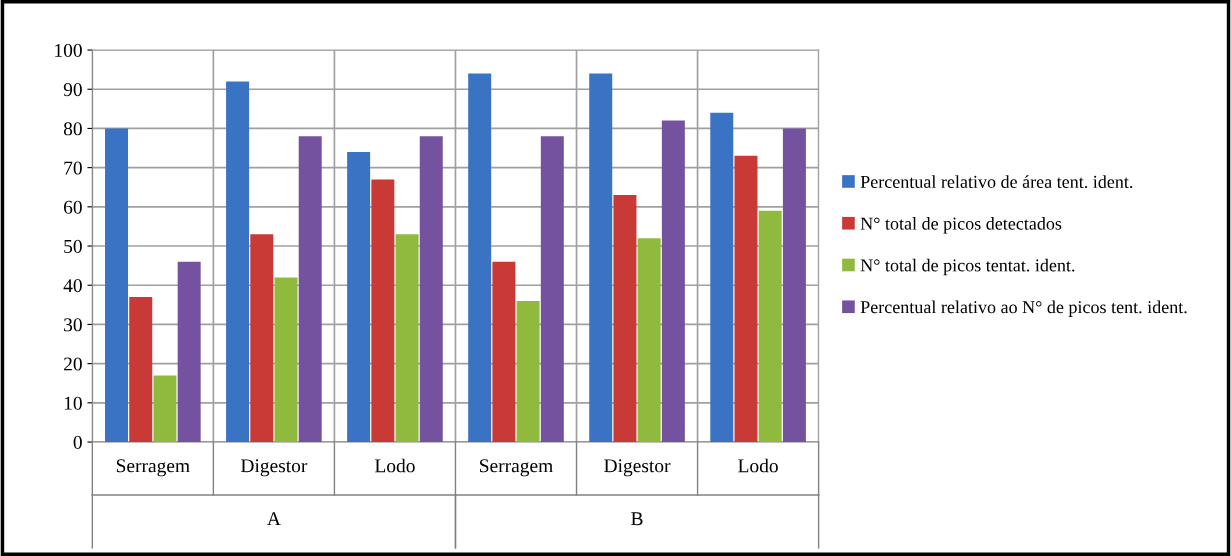  Describe the element at coordinates (73, 403) in the screenshot. I see `y-tick-label: 10` at that location.